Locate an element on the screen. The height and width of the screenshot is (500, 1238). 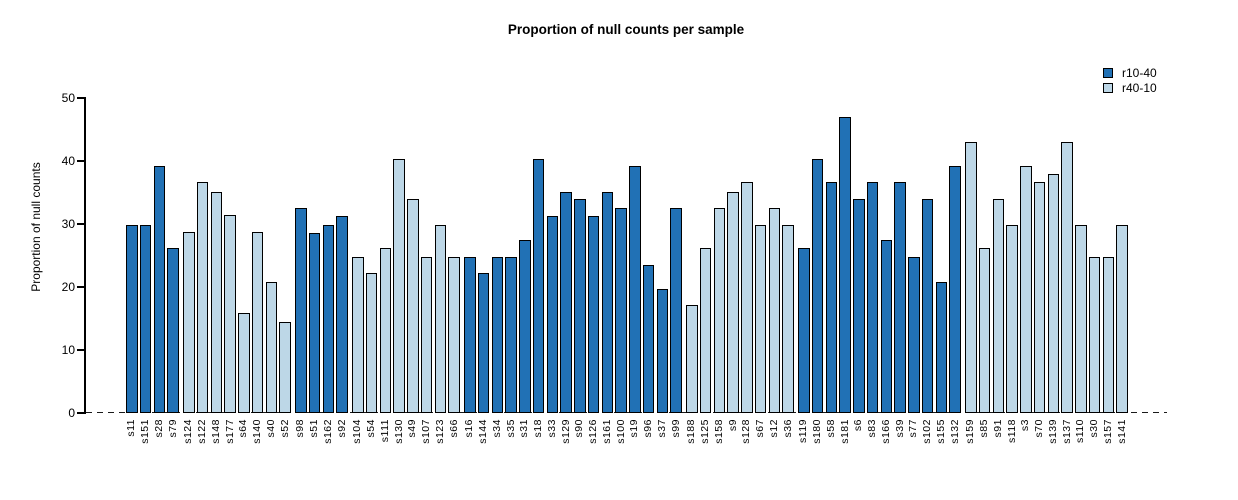
x-tick-label: s70 is located at coordinates (1039, 428).